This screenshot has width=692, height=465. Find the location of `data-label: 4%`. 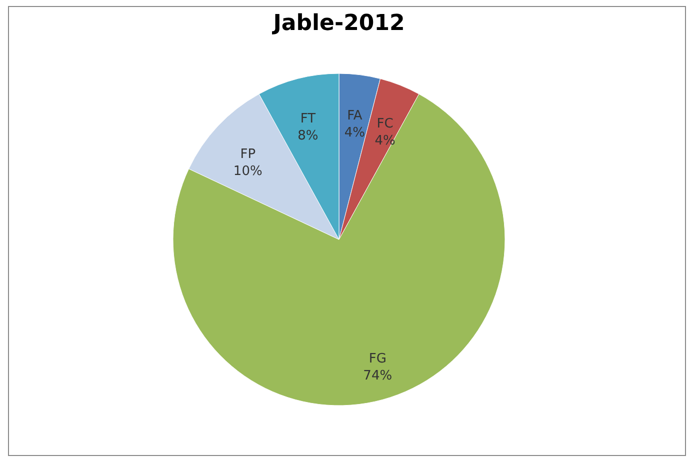

data-label: 4% is located at coordinates (354, 132).